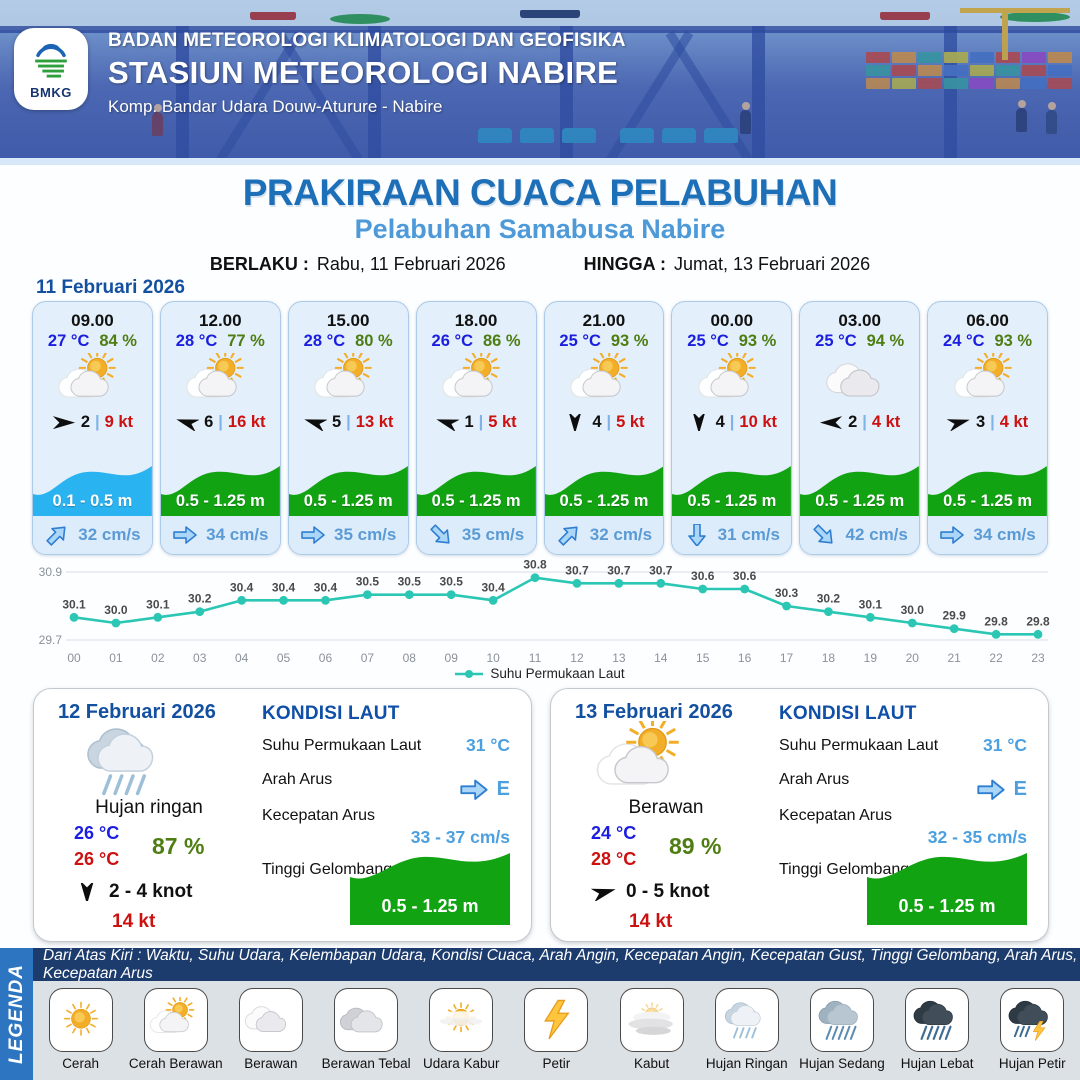  I want to click on hingga-value: Jumat, 13 Februari 2026, so click(772, 264).